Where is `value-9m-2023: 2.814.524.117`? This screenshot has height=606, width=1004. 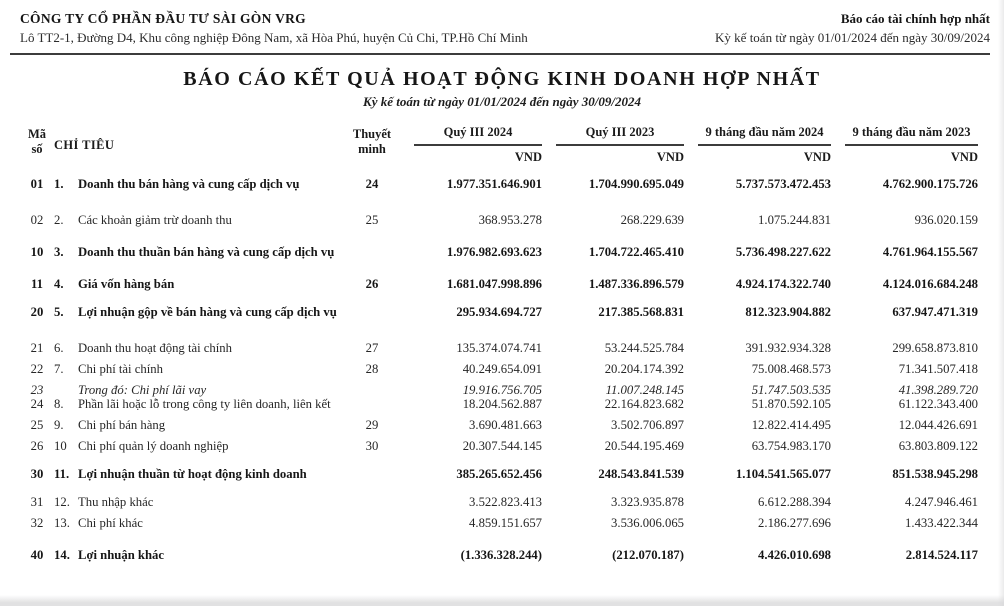 value-9m-2023: 2.814.524.117 is located at coordinates (941, 555).